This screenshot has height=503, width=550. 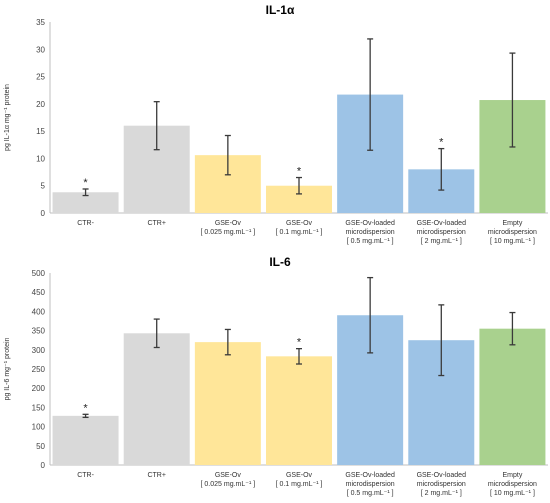 What do you see at coordinates (39, 331) in the screenshot?
I see `y-tick-label: 350` at bounding box center [39, 331].